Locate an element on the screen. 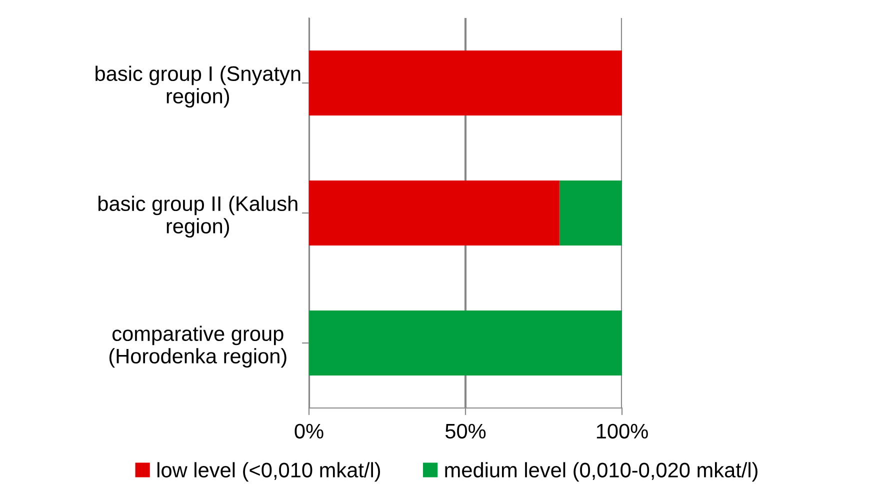 The height and width of the screenshot is (492, 894). legend-label: low level (<0,010 mkat/l) is located at coordinates (269, 472).